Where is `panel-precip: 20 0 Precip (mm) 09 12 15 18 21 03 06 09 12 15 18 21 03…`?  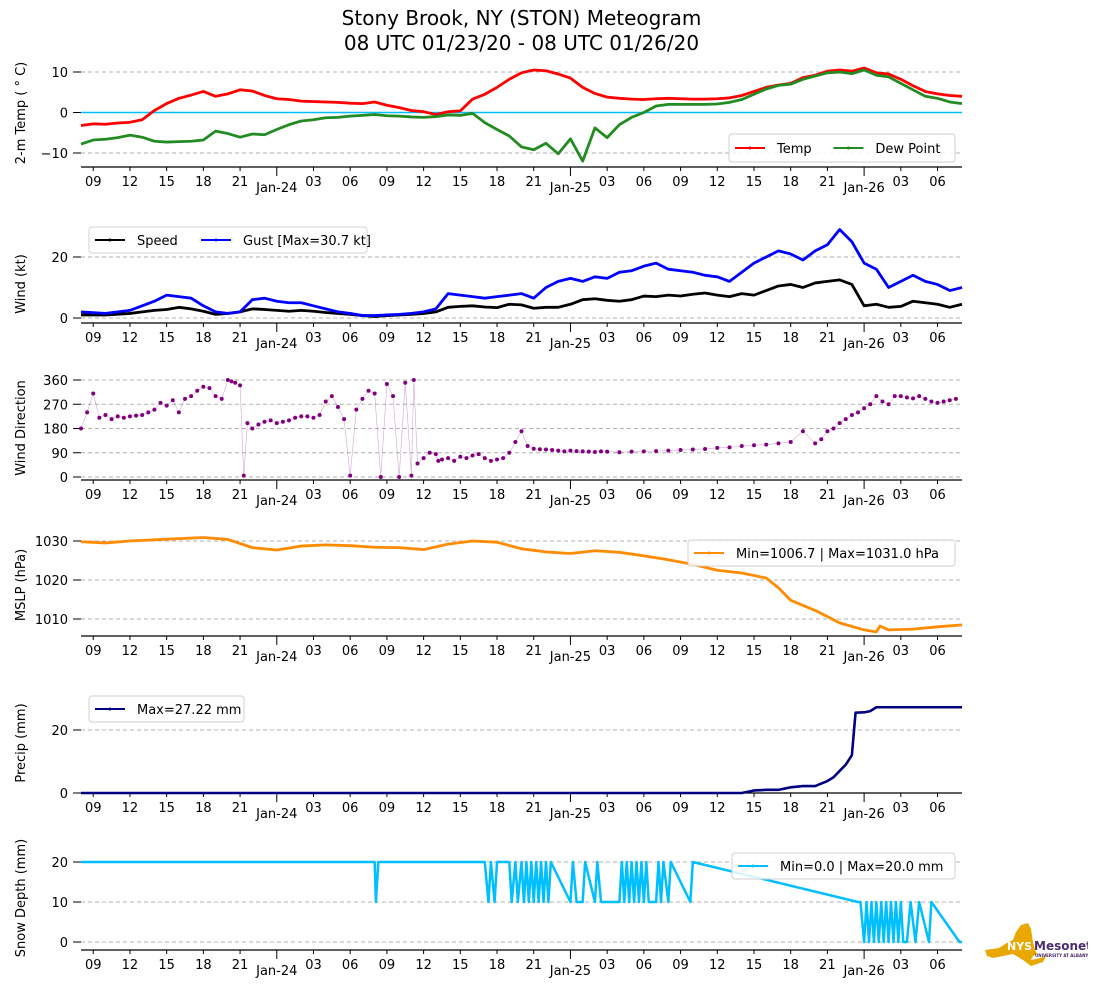
panel-precip: 20 0 Precip (mm) 09 12 15 18 21 03 06 09 12 15 18 21 03… is located at coordinates (488, 758).